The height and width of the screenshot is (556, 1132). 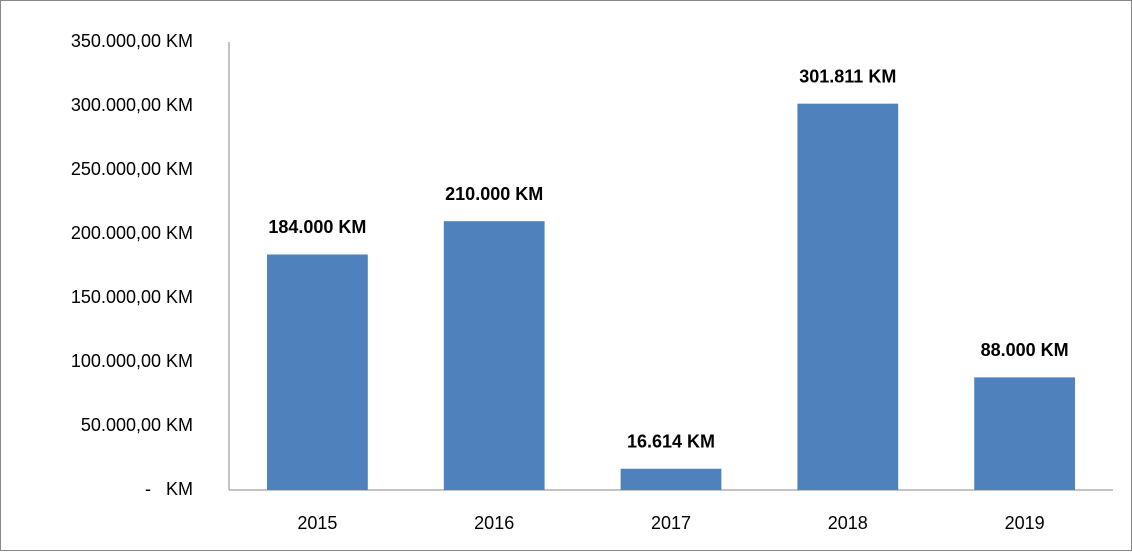 I want to click on y-tick-label: 250.000,00 KM, so click(x=132, y=169).